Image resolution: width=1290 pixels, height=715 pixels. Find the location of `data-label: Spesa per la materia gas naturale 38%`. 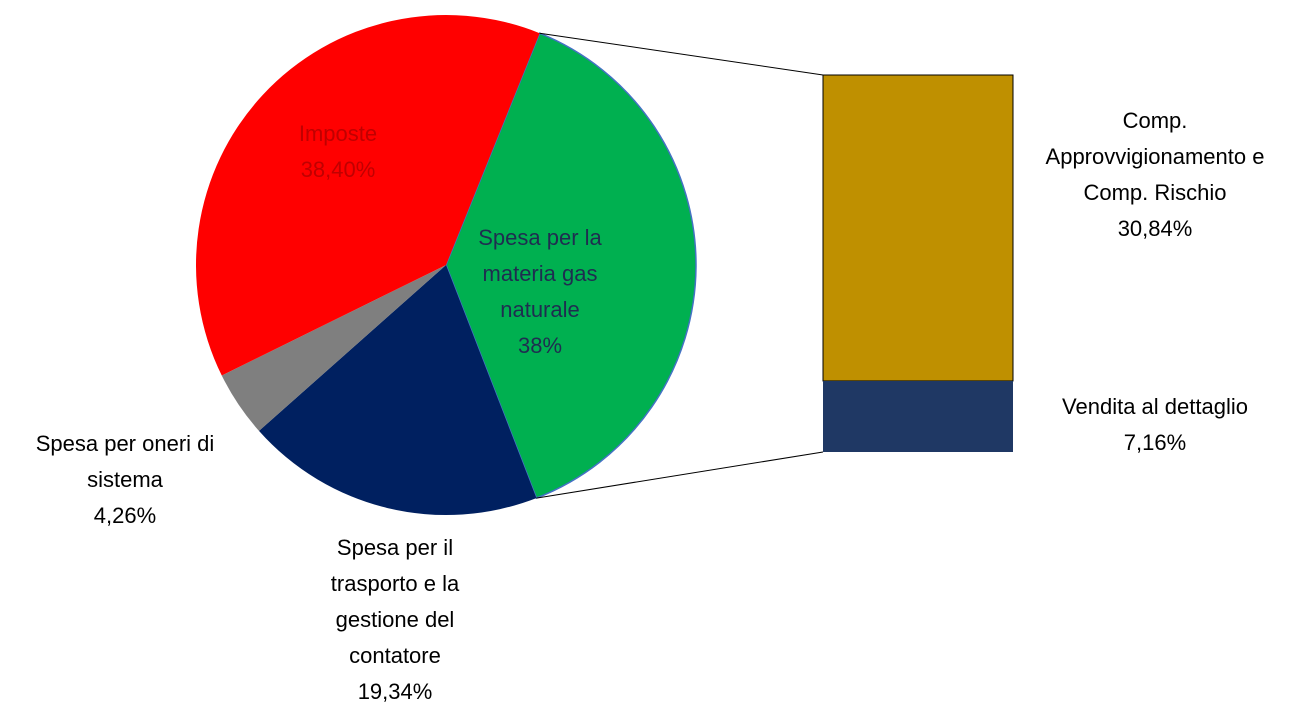

data-label: Spesa per la materia gas naturale 38% is located at coordinates (540, 292).